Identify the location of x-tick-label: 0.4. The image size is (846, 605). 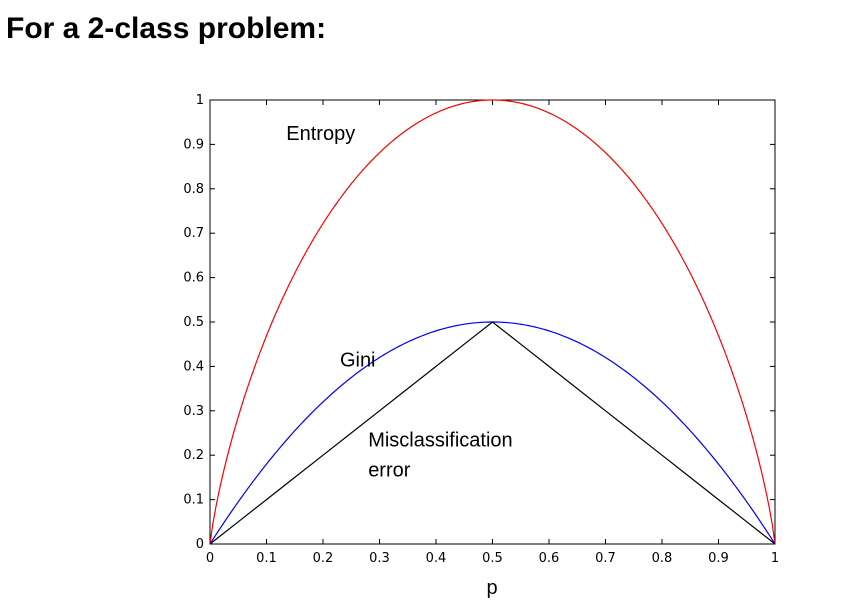
(436, 558).